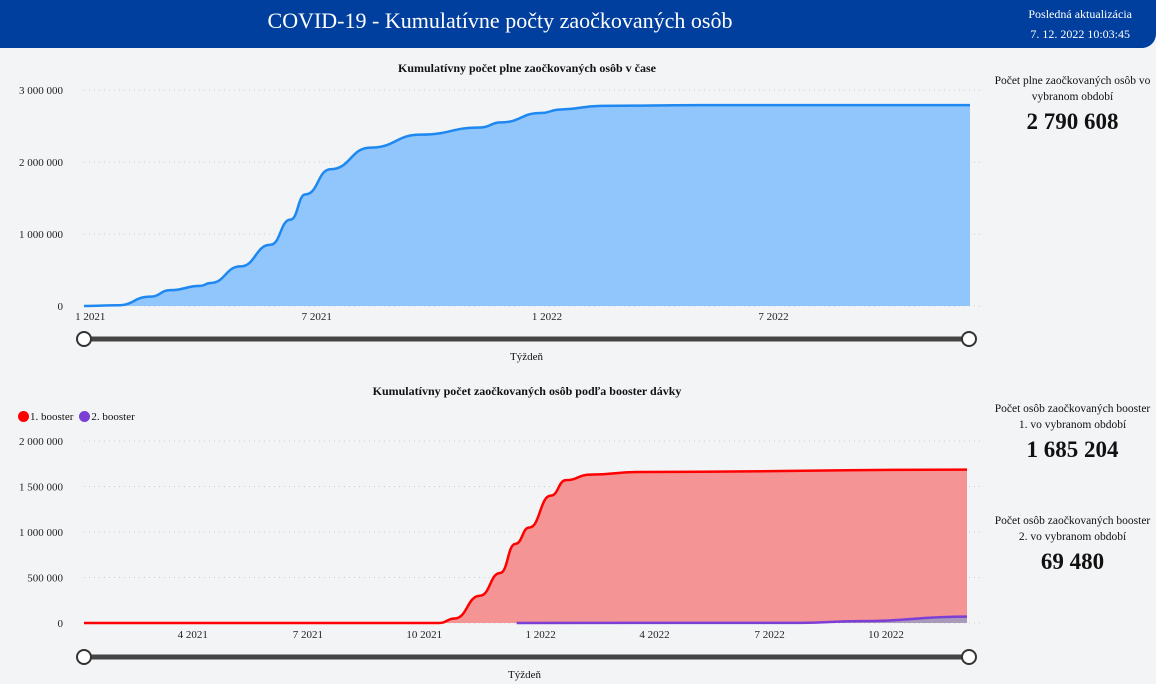 This screenshot has width=1156, height=684. I want to click on kpi-value: 1 685 204, so click(1072, 449).